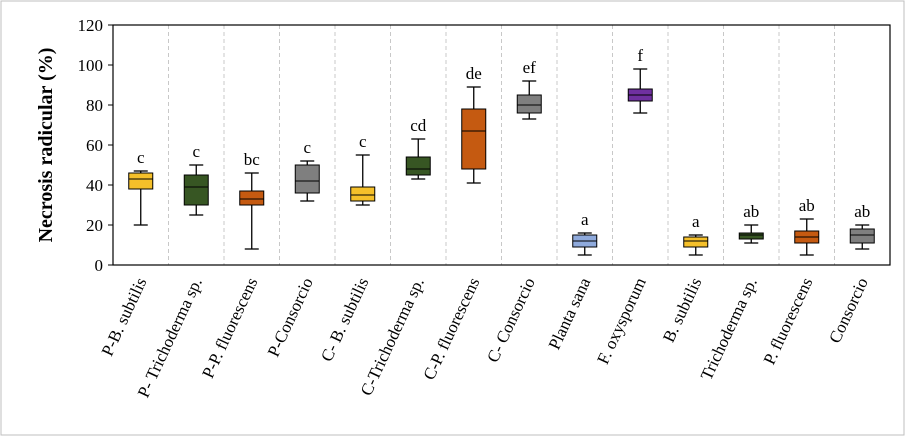 This screenshot has height=437, width=906. What do you see at coordinates (99, 265) in the screenshot?
I see `y-tick-label: 0` at bounding box center [99, 265].